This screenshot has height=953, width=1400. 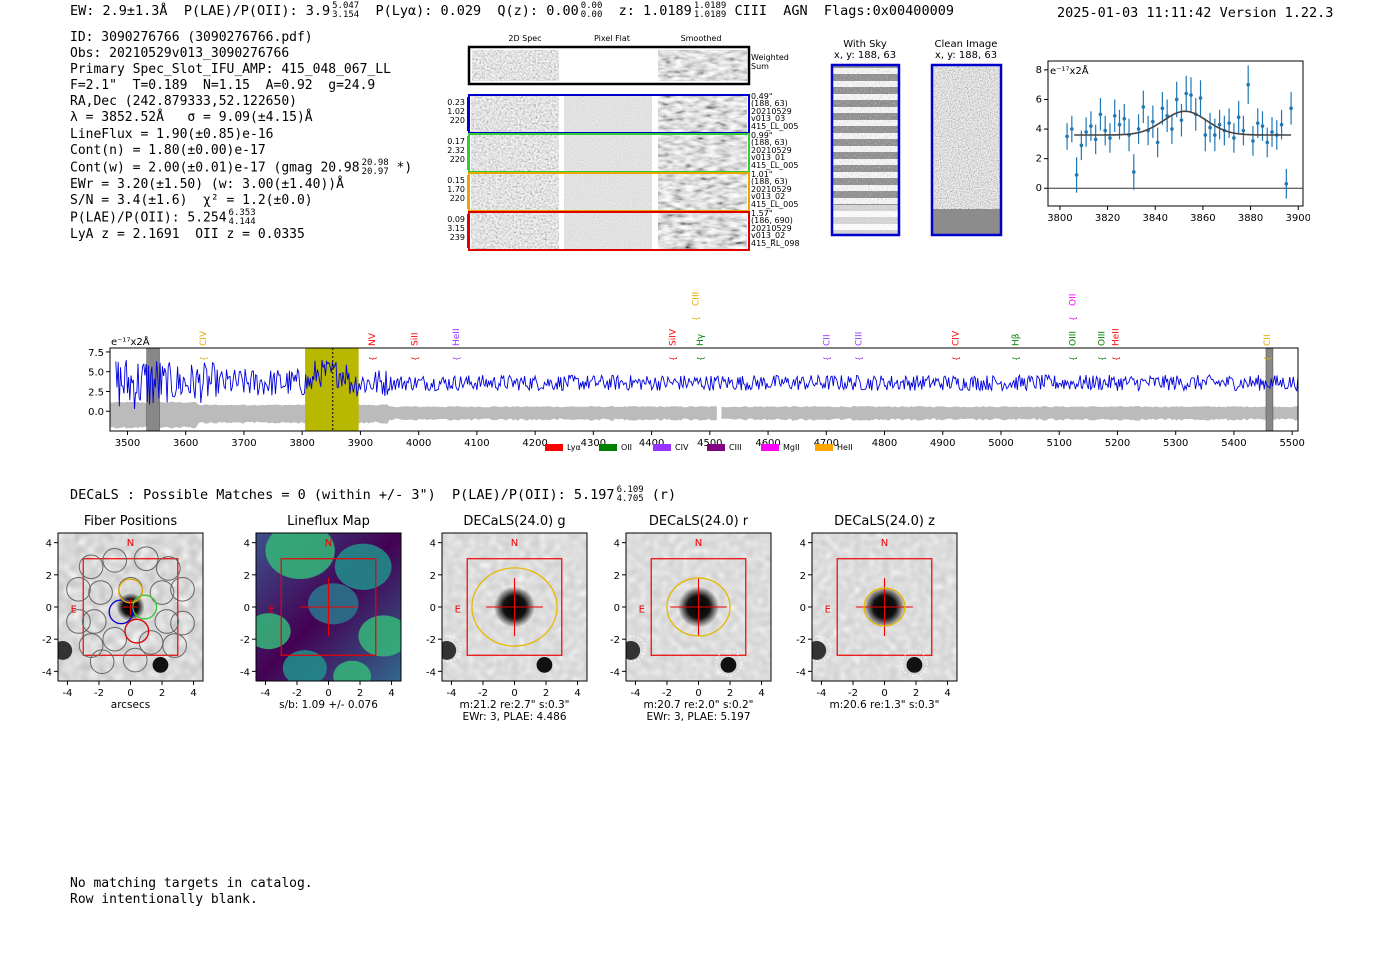 What do you see at coordinates (762, 174) in the screenshot?
I see `fiber-meta-dist: 1.01"` at bounding box center [762, 174].